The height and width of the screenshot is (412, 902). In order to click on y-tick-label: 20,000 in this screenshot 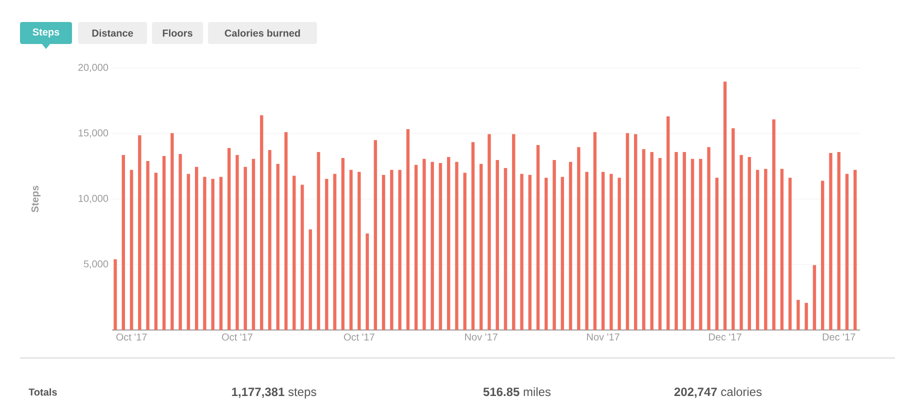, I will do `click(93, 68)`.